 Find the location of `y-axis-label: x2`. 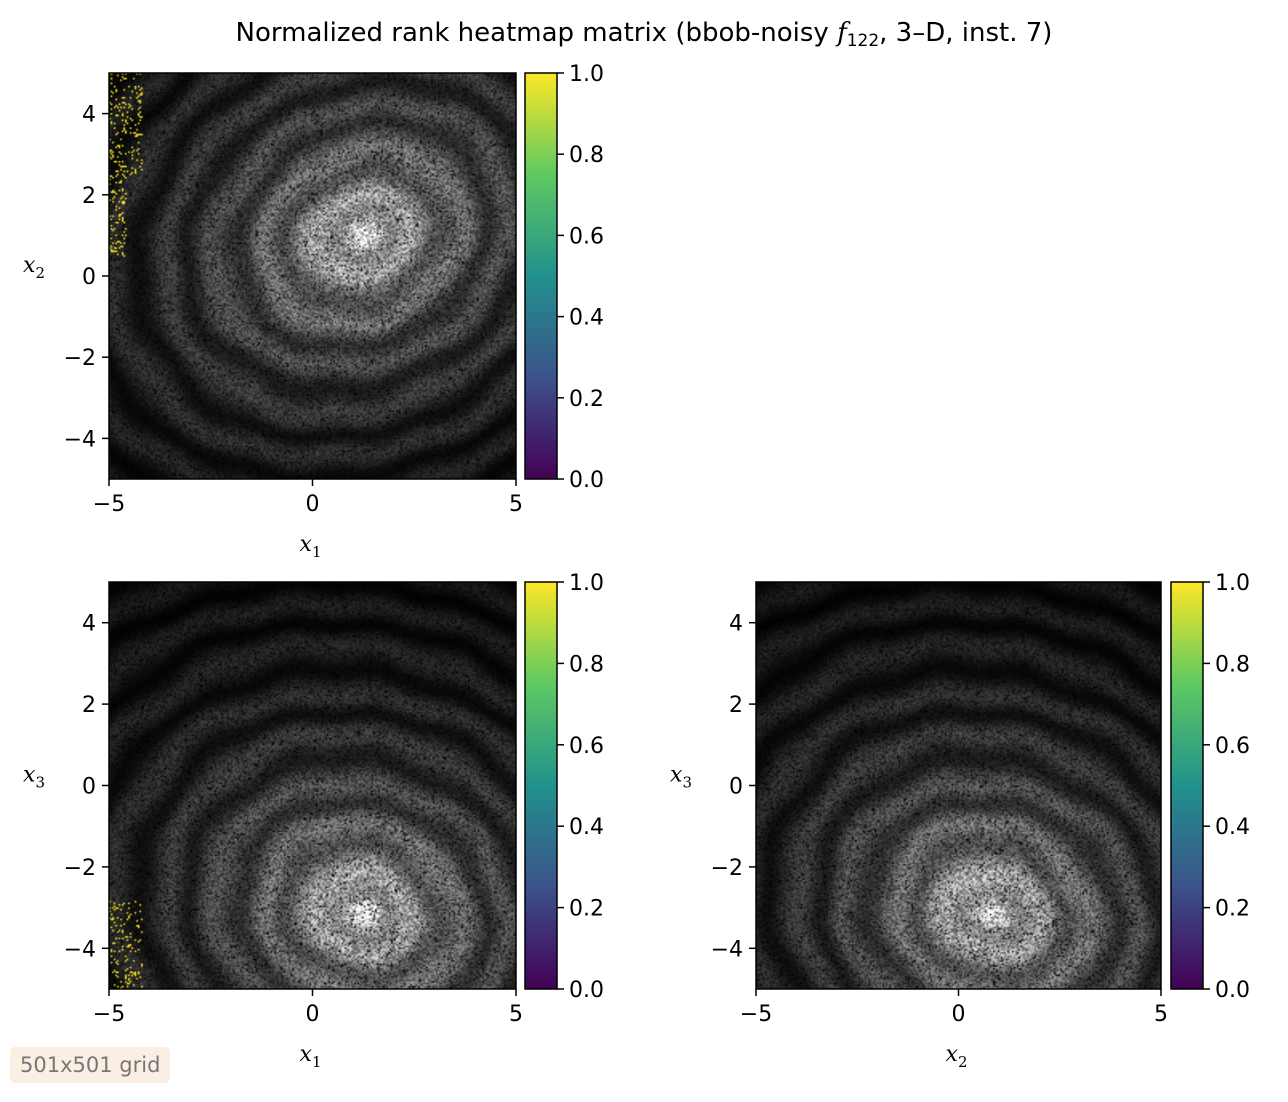

y-axis-label: x2 is located at coordinates (34, 267).